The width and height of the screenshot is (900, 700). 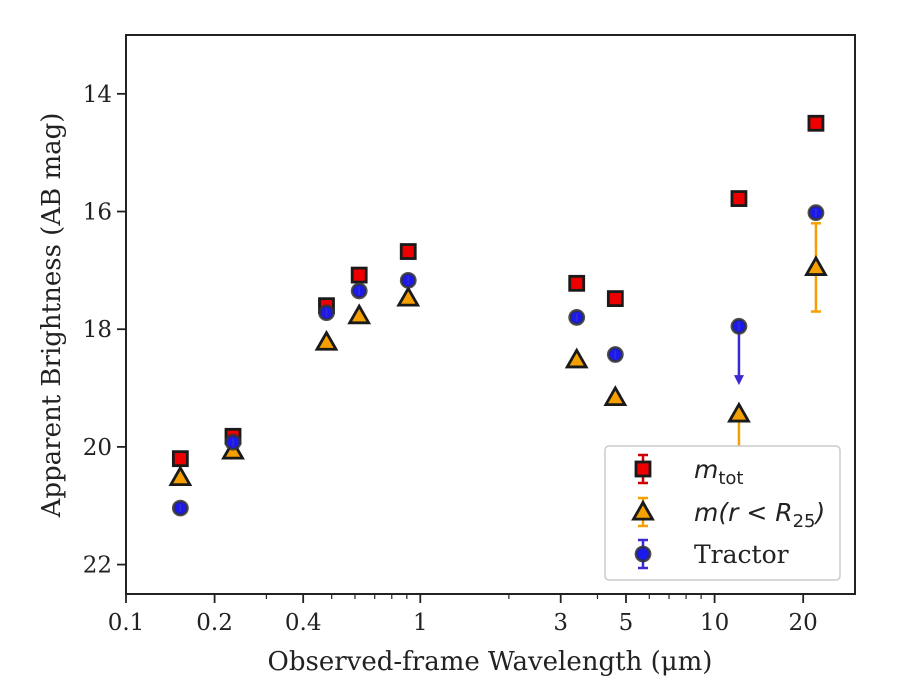 I want to click on legend-marker-mr25, so click(x=643, y=510).